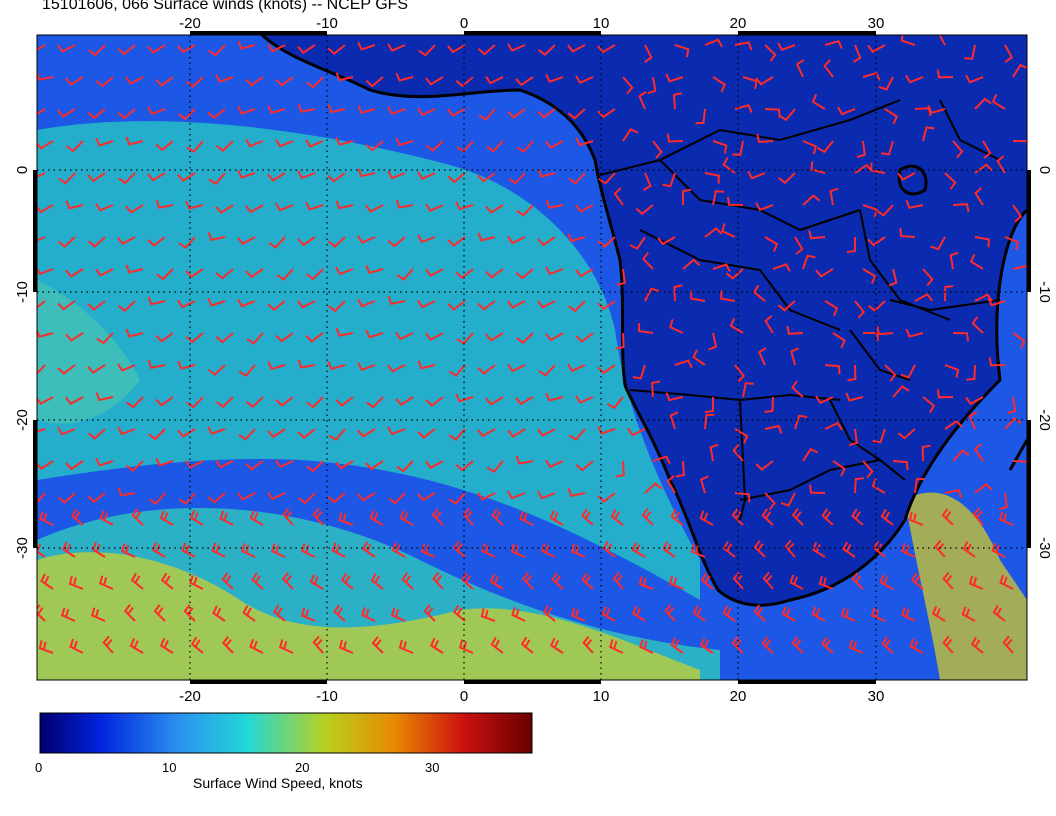 This screenshot has width=1056, height=816. What do you see at coordinates (286, 733) in the screenshot?
I see `colorbar` at bounding box center [286, 733].